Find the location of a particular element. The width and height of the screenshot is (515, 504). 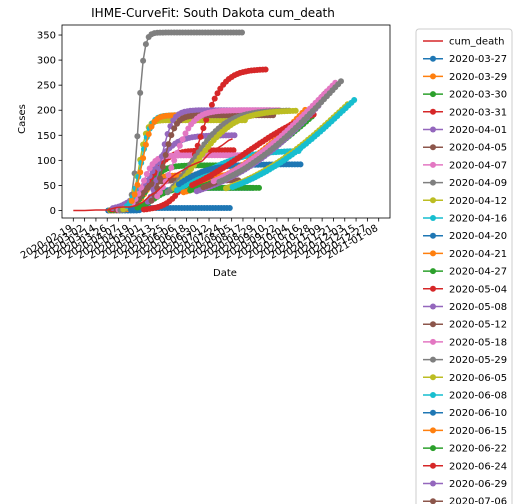

legend-label-2020-06-22: 2020-06-22 is located at coordinates (478, 449).